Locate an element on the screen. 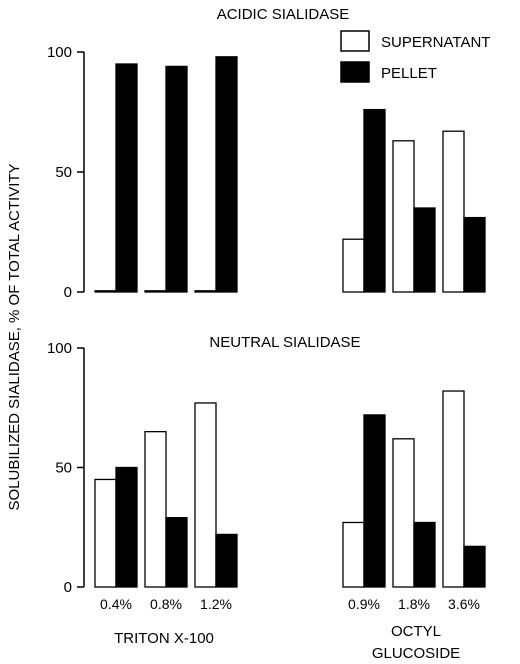 This screenshot has width=520, height=664. neutral-y-tick-label-50: 50 is located at coordinates (63, 468).